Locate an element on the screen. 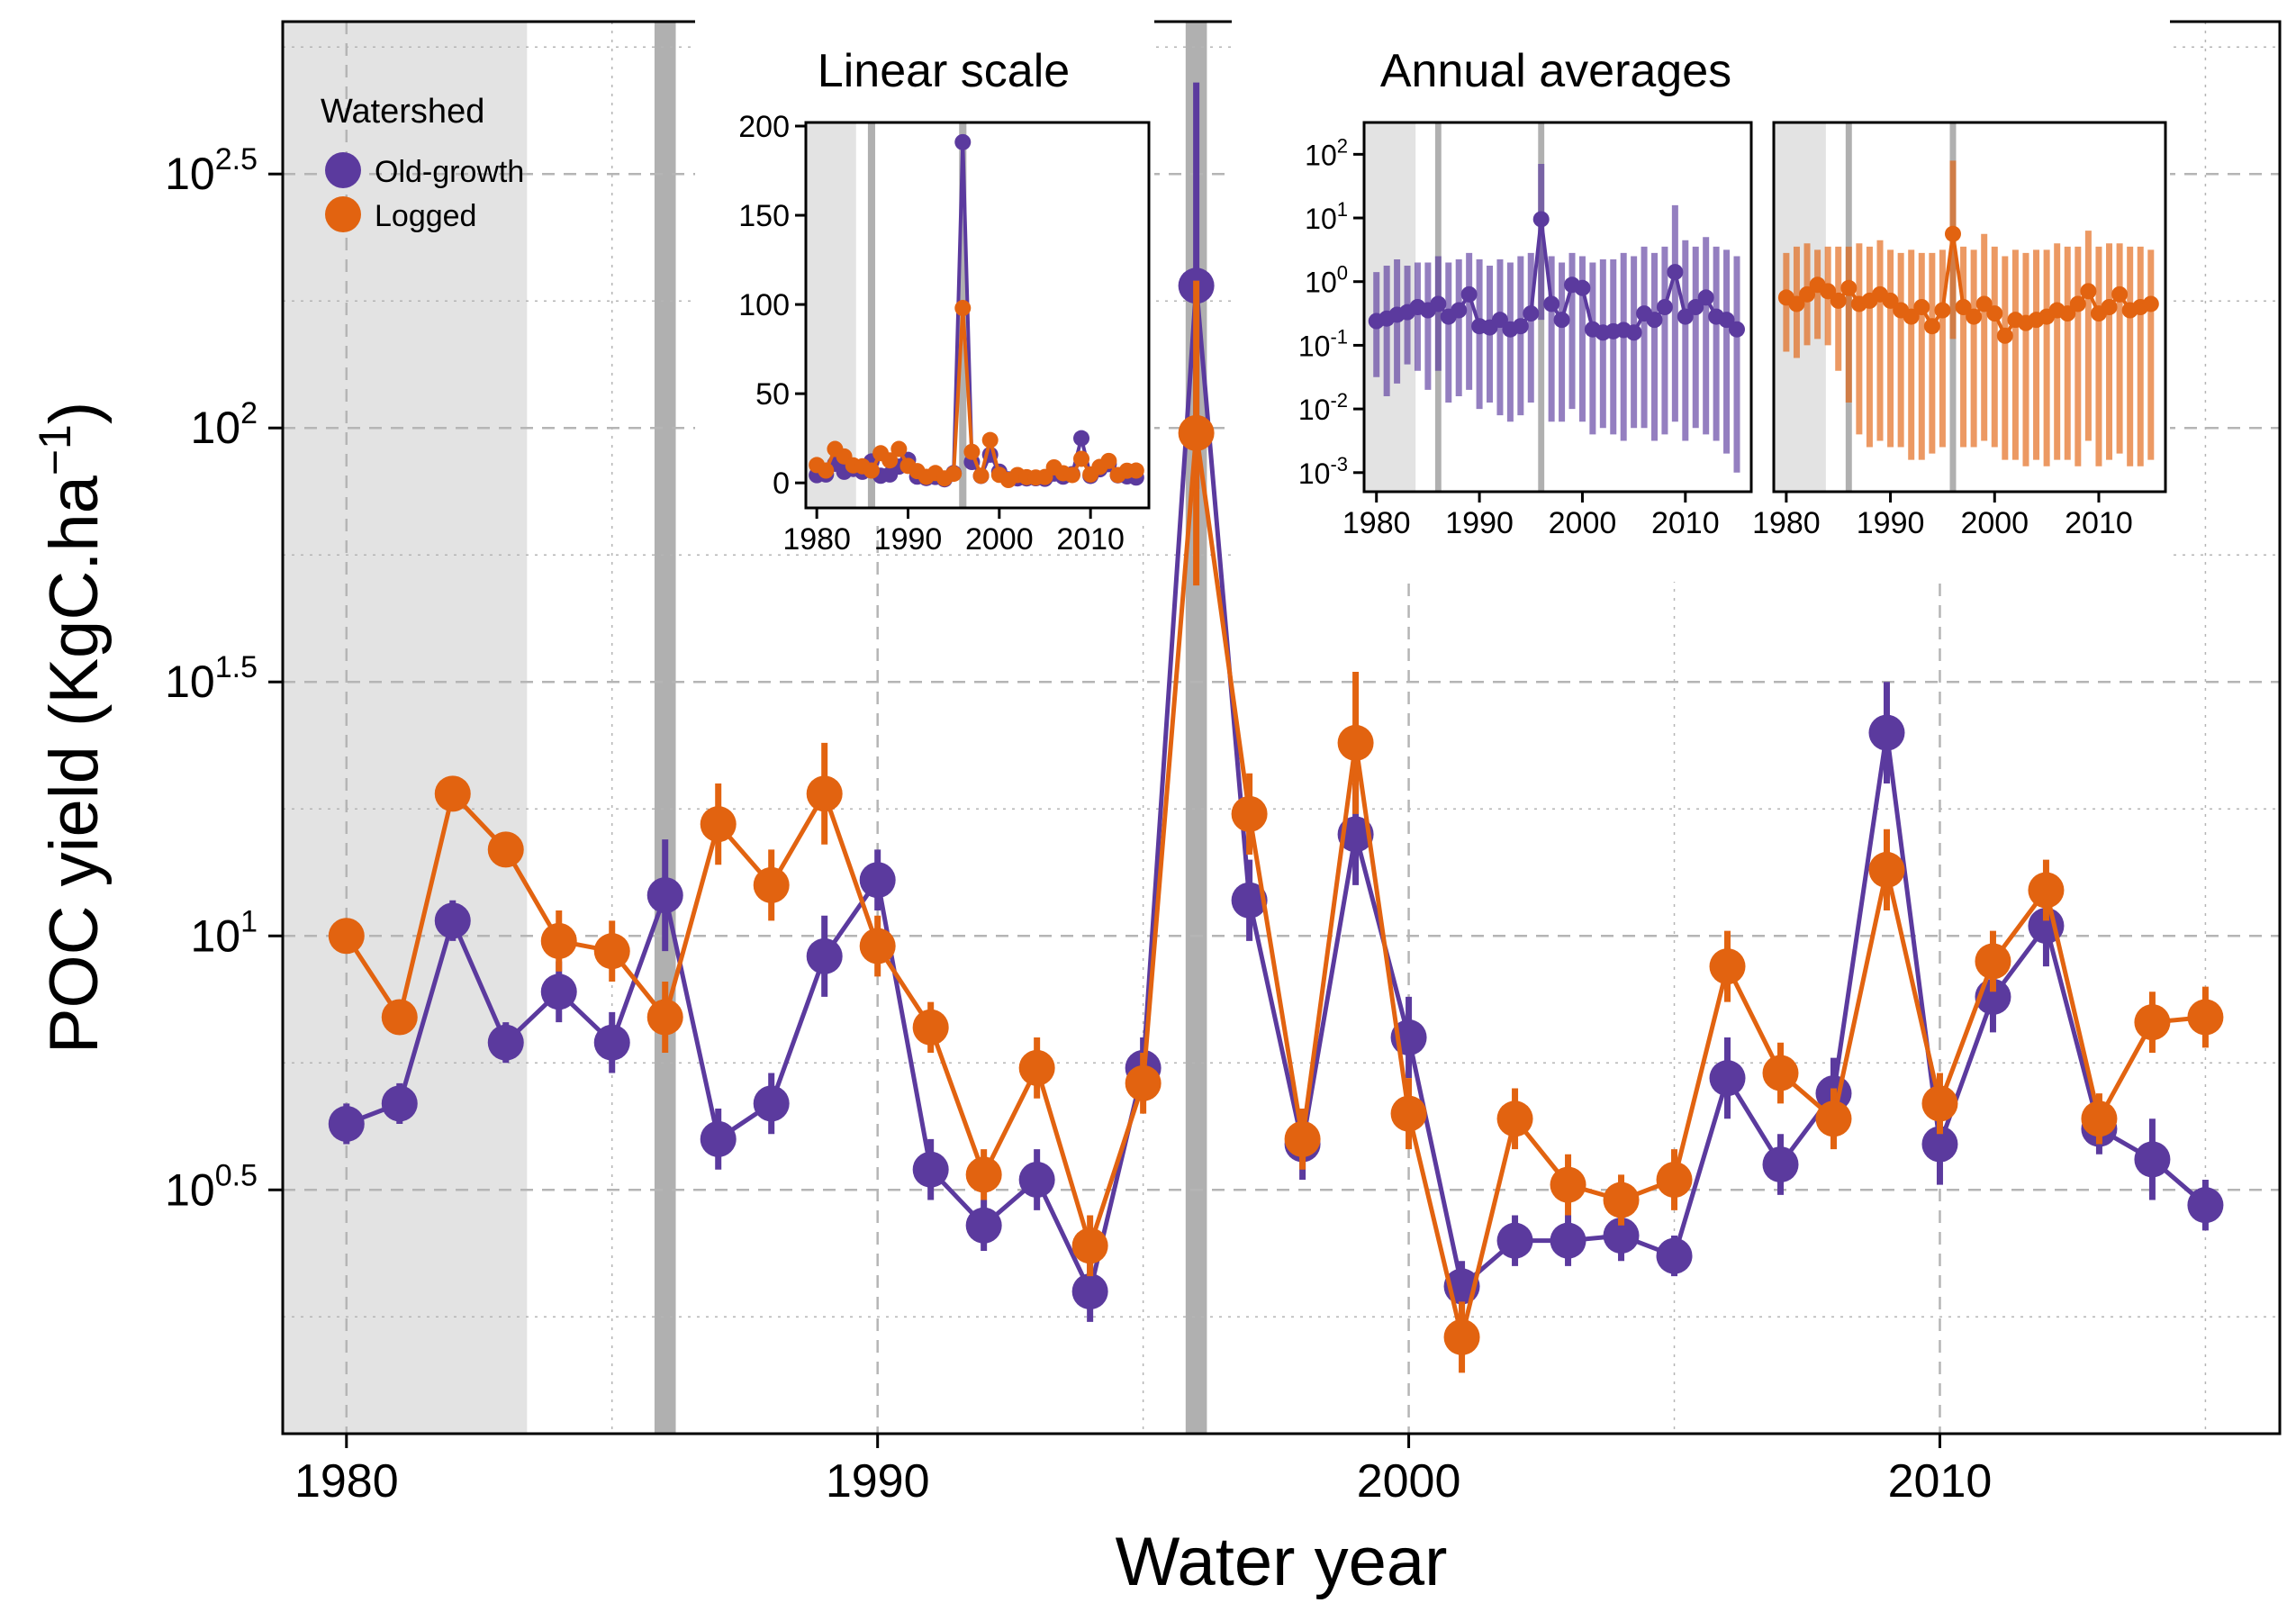 The height and width of the screenshot is (1621, 2296). legend-label-old-growth: Old-growth is located at coordinates (449, 172).